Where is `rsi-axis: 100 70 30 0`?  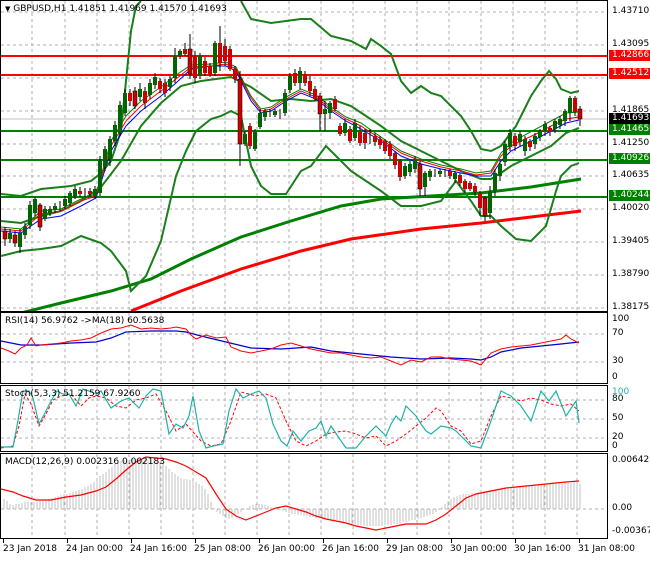 rsi-axis: 100 70 30 0 is located at coordinates (629, 348).